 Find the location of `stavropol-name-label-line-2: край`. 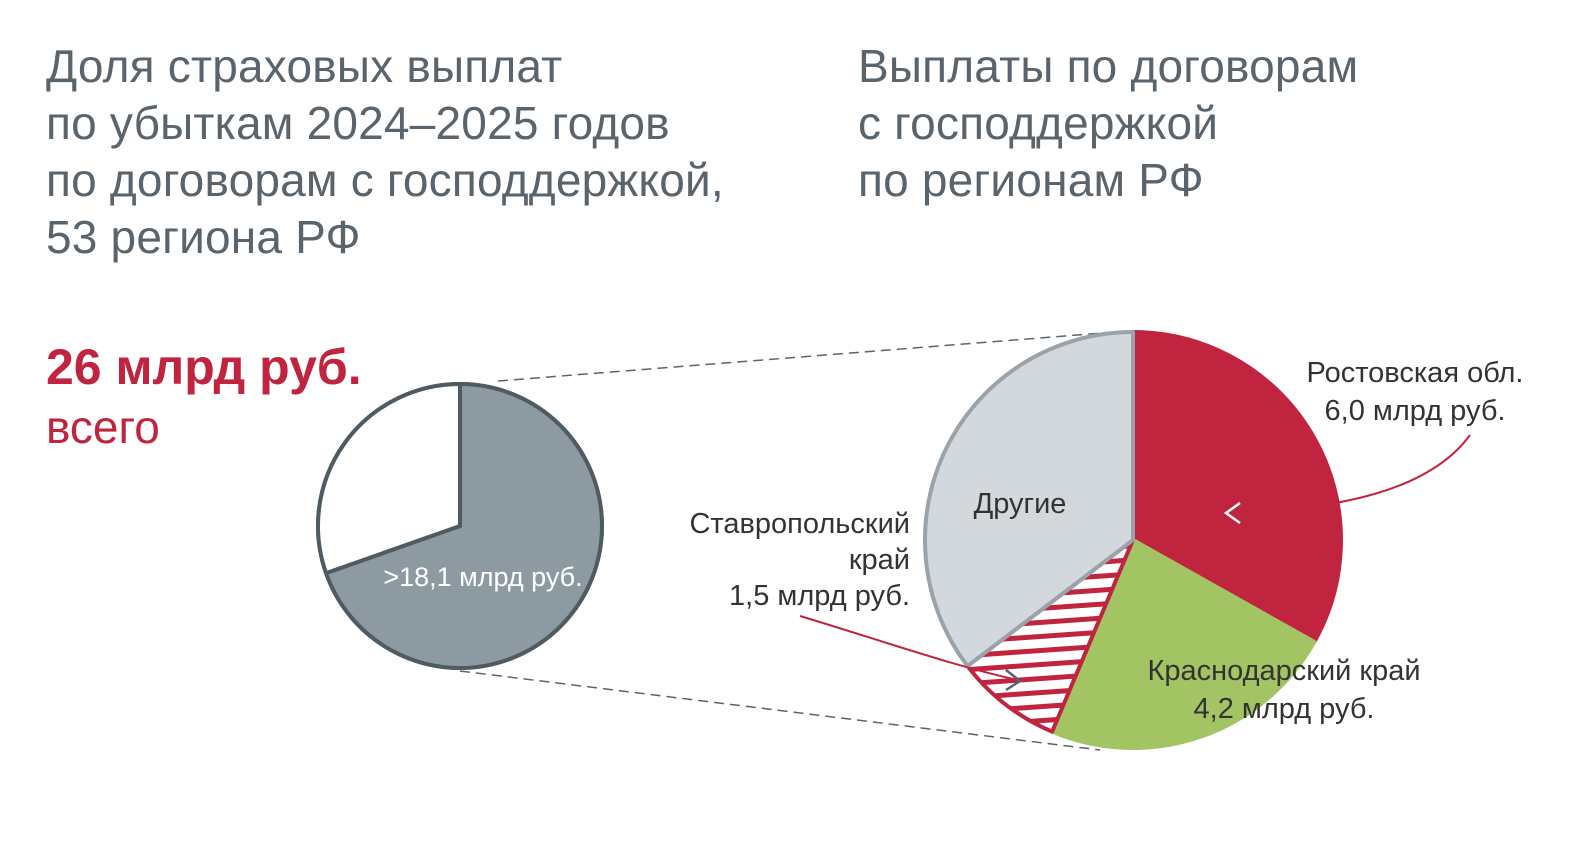

stavropol-name-label-line-2: край is located at coordinates (879, 560).